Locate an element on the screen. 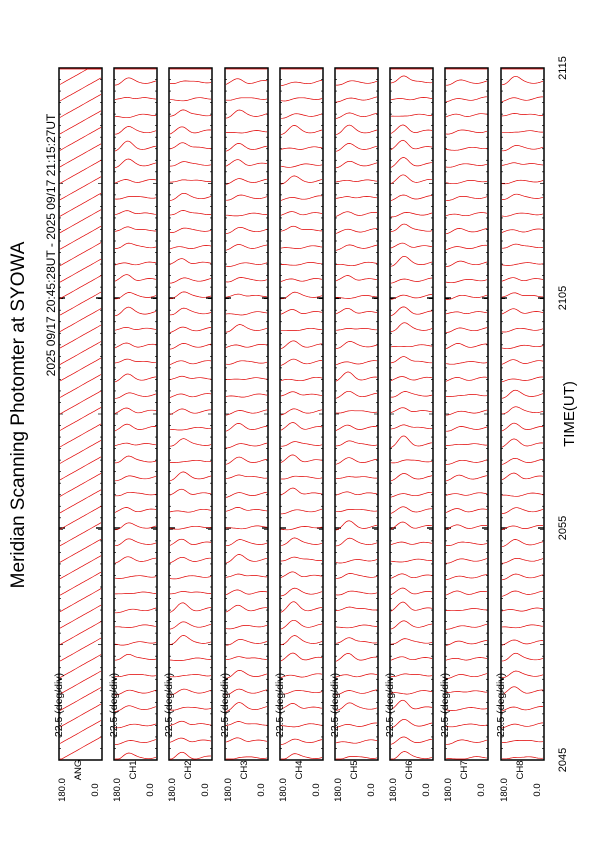  channel-label: CH1 is located at coordinates (133, 769).